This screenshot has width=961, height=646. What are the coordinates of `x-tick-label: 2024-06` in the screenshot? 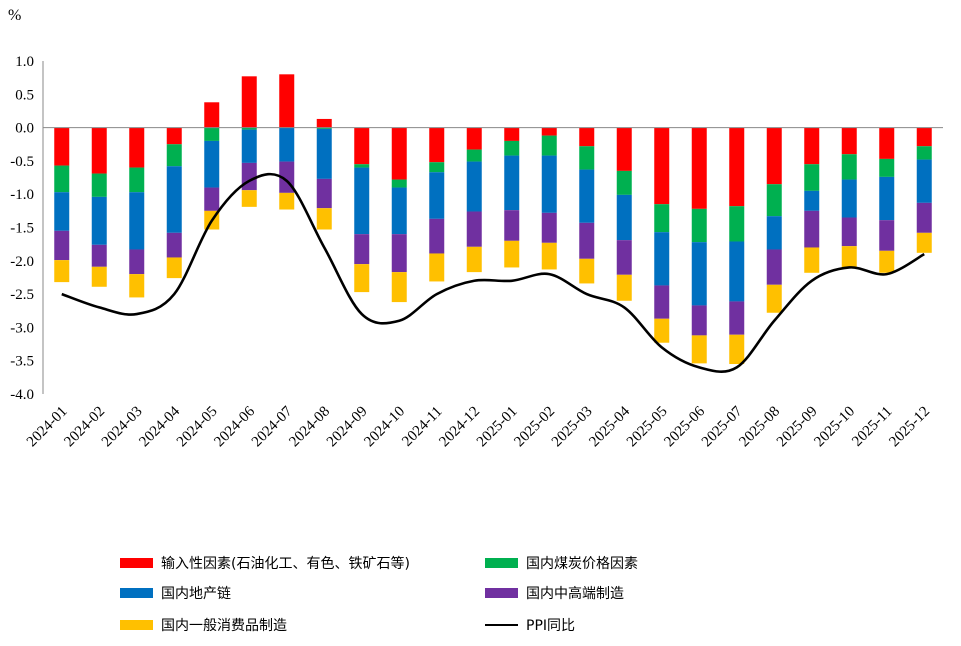 It's located at (234, 426).